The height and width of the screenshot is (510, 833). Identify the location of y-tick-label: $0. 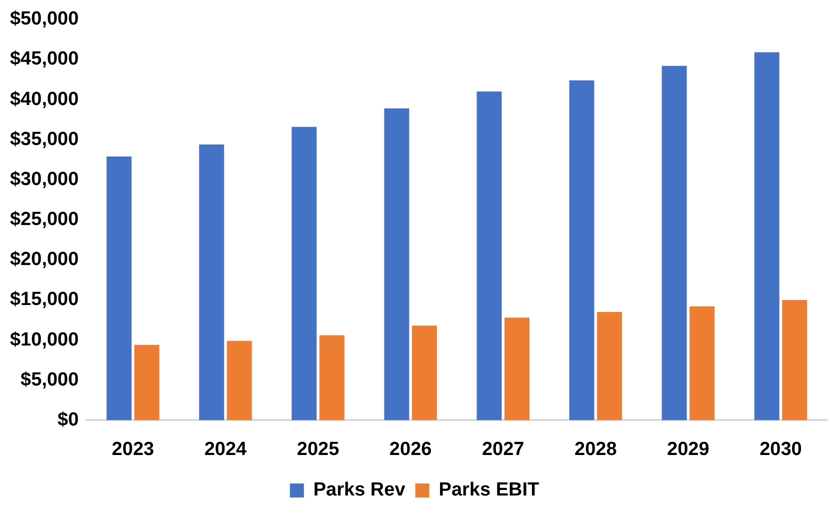
(68, 419).